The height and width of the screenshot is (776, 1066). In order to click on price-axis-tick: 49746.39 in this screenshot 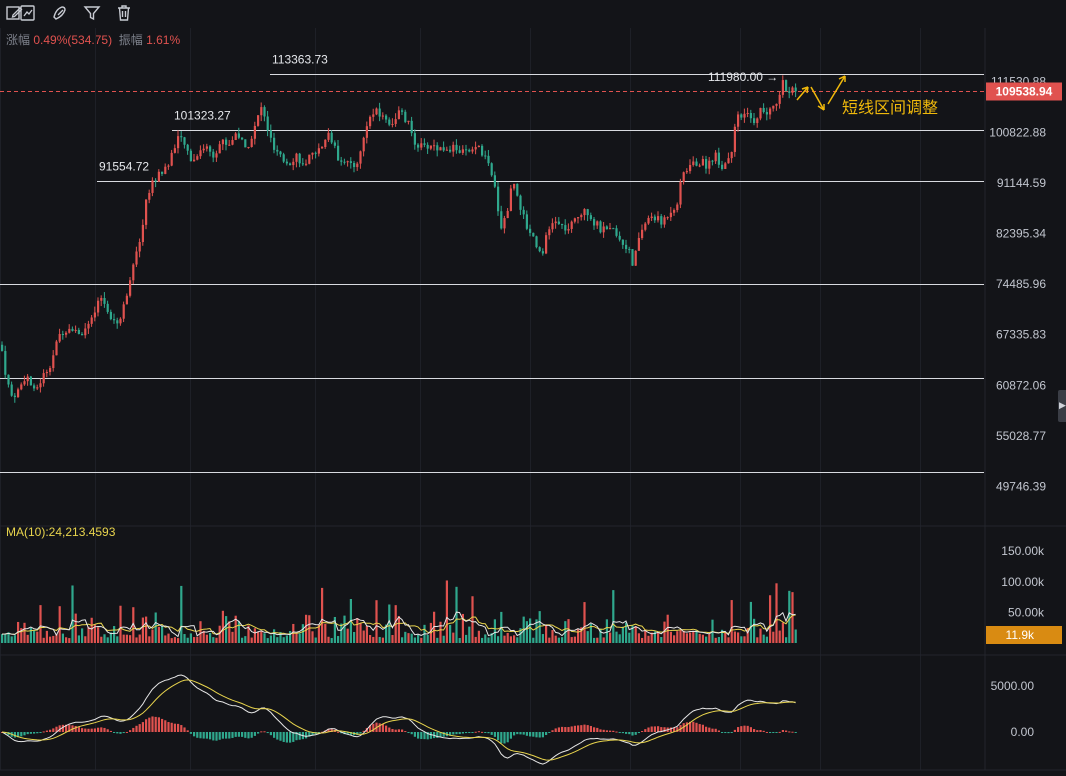, I will do `click(1021, 487)`.